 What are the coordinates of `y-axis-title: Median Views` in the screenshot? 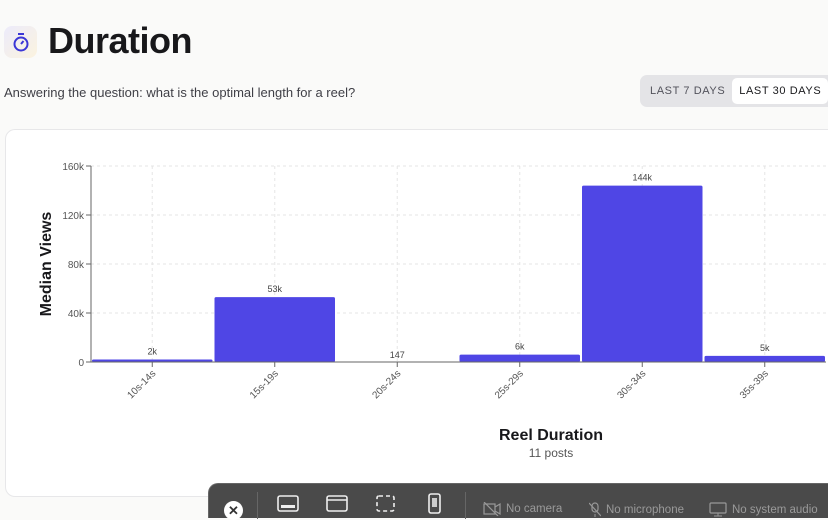 It's located at (46, 264).